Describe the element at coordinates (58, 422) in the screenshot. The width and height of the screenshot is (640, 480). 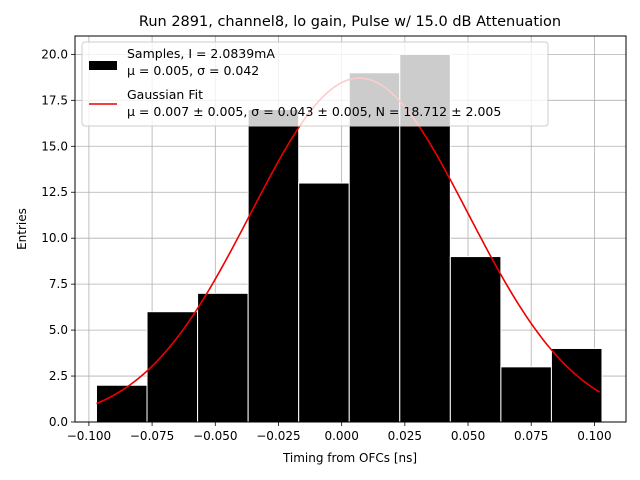
I see `y-tick-label: 0.0` at that location.